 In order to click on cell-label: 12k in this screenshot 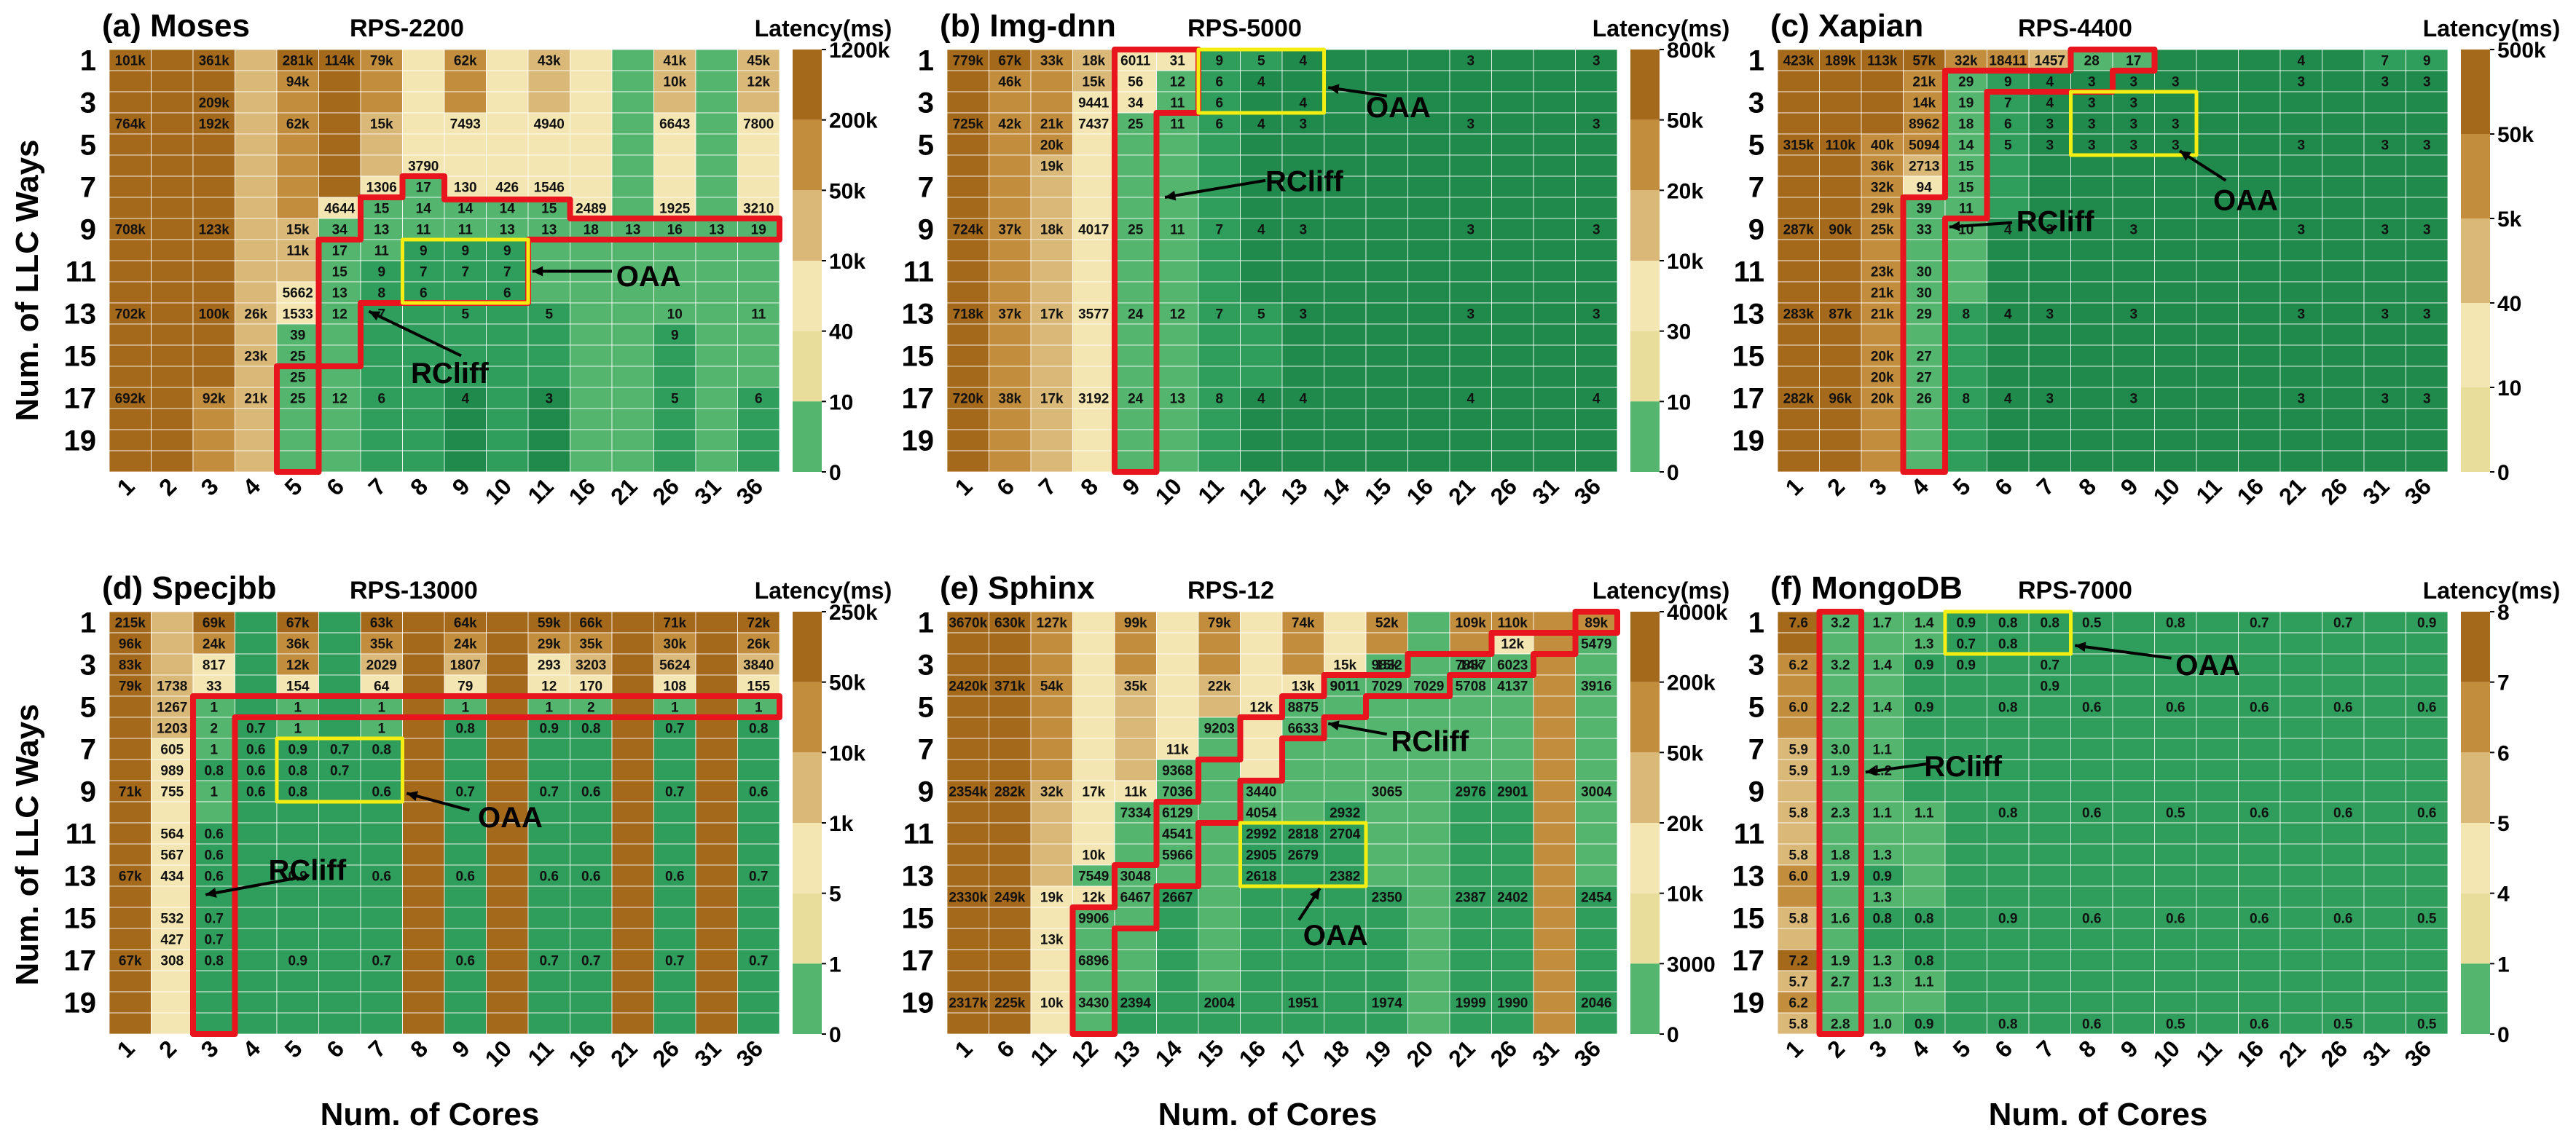, I will do `click(1512, 644)`.